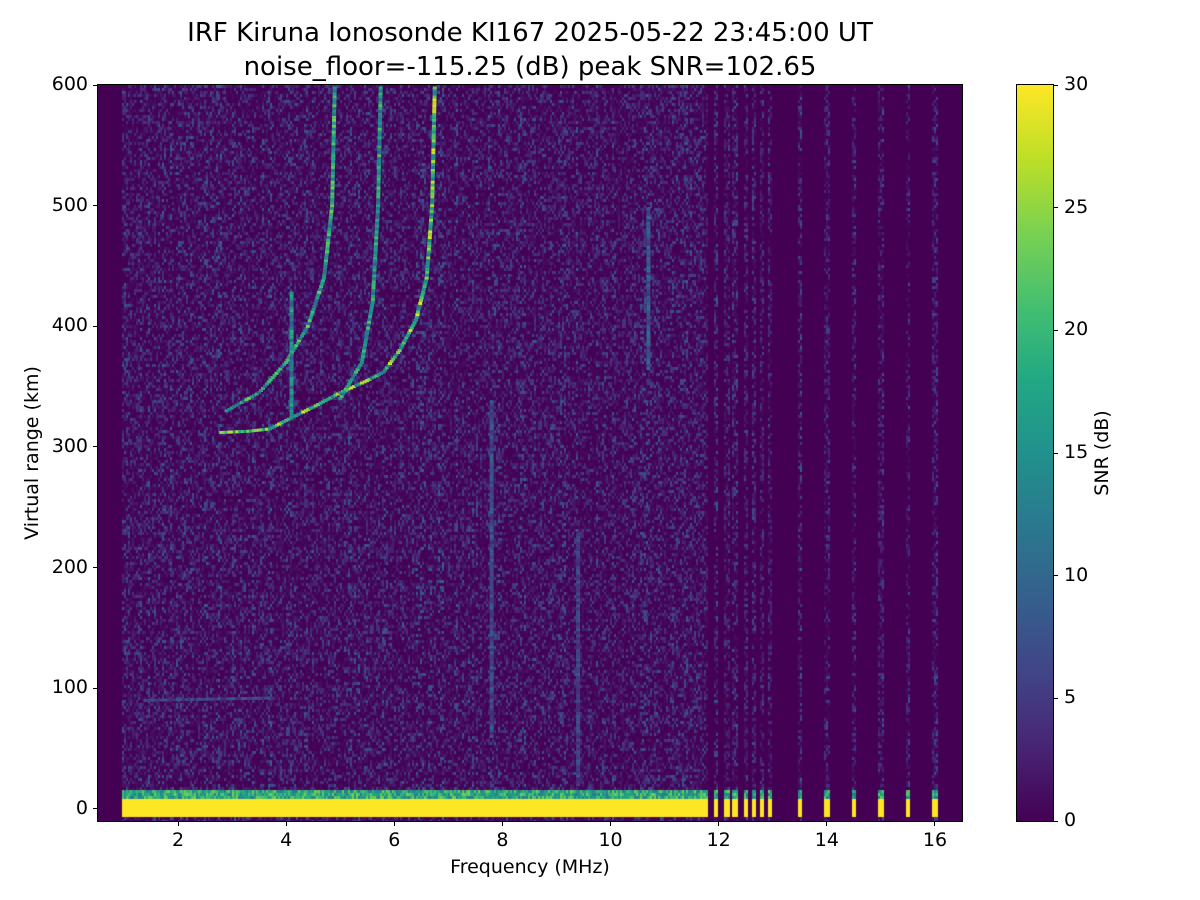  Describe the element at coordinates (69, 84) in the screenshot. I see `y-tick-label: 600` at that location.